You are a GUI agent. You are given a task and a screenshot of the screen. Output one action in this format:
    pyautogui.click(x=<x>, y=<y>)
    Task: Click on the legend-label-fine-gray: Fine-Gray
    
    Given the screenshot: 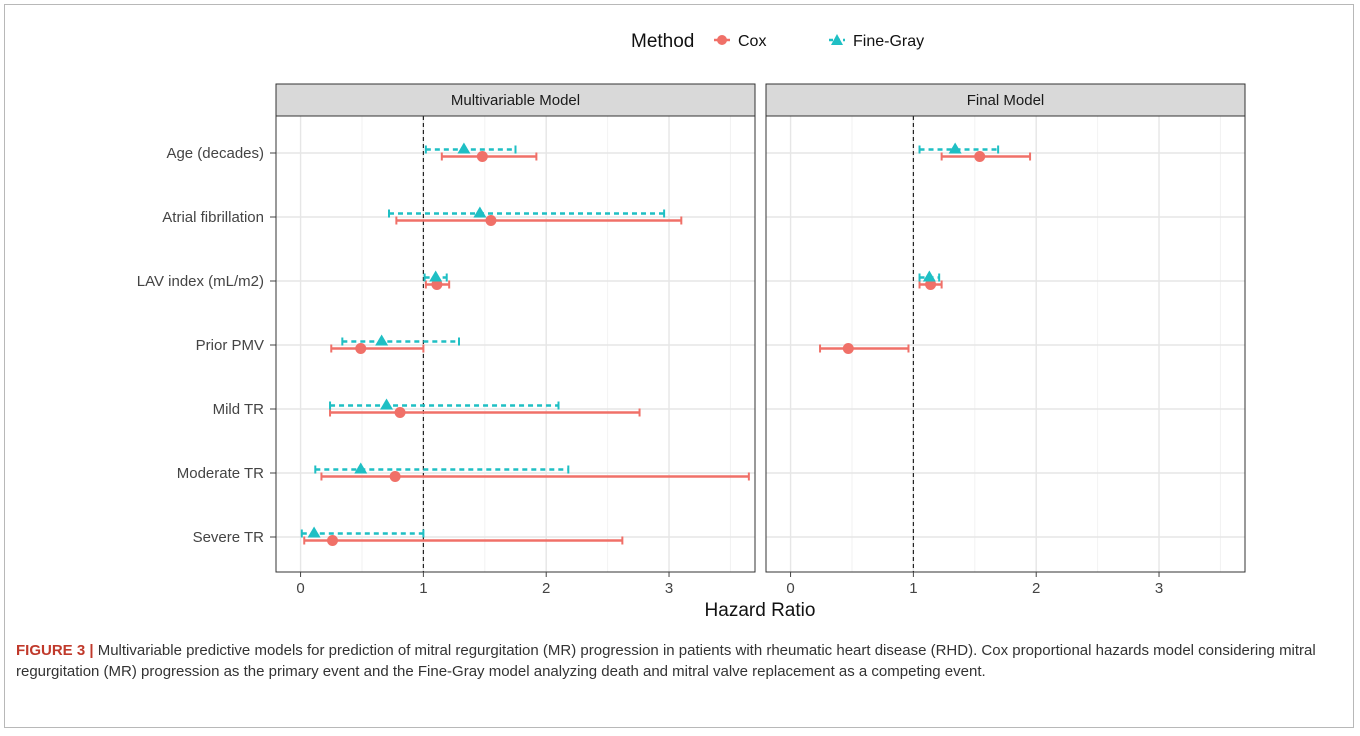 What is the action you would take?
    pyautogui.click(x=888, y=41)
    